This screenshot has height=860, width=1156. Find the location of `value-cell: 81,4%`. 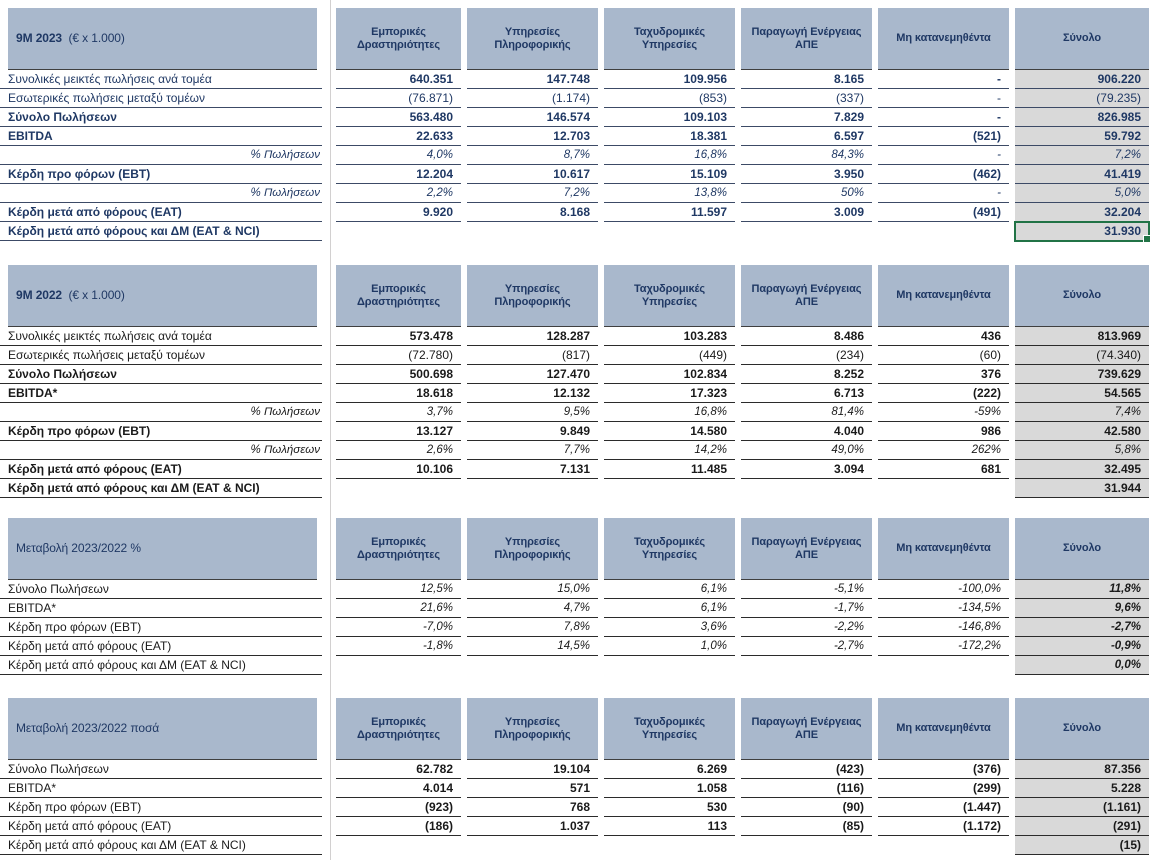

value-cell: 81,4% is located at coordinates (806, 412).